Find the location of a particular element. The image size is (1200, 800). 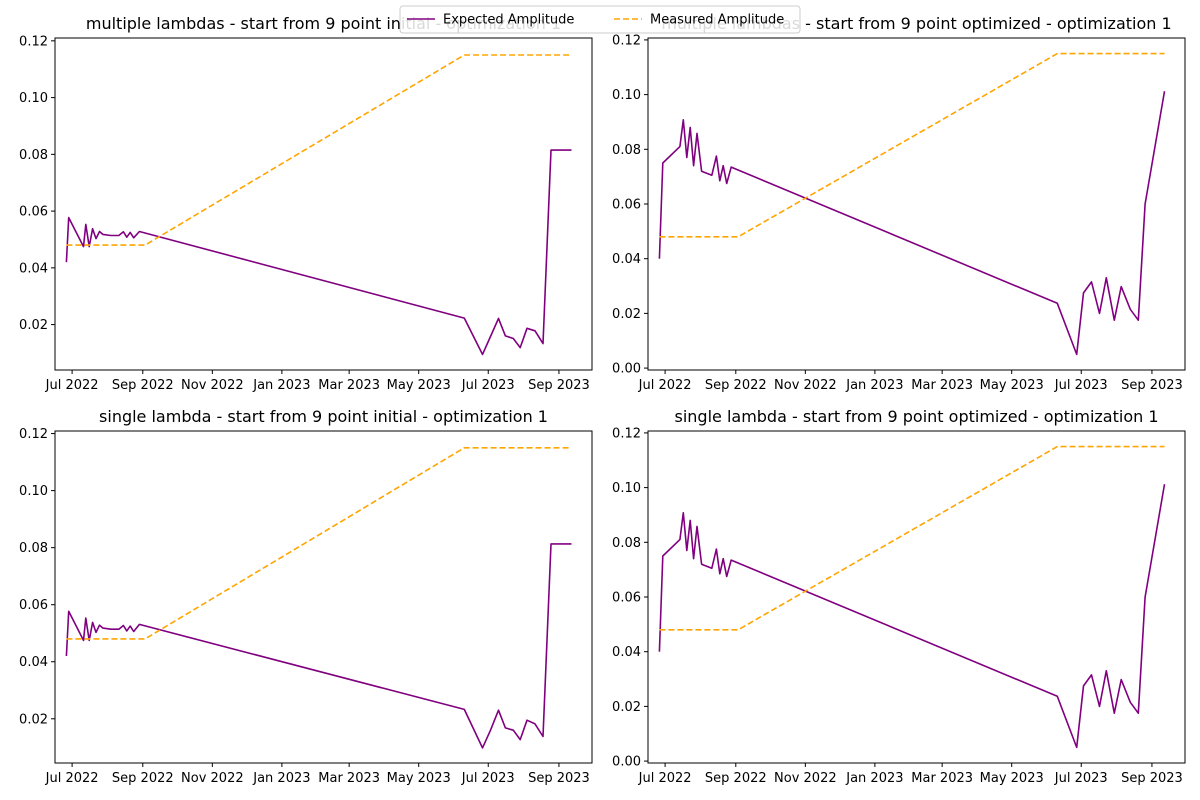

legend-label: Expected Amplitude is located at coordinates (508, 20).